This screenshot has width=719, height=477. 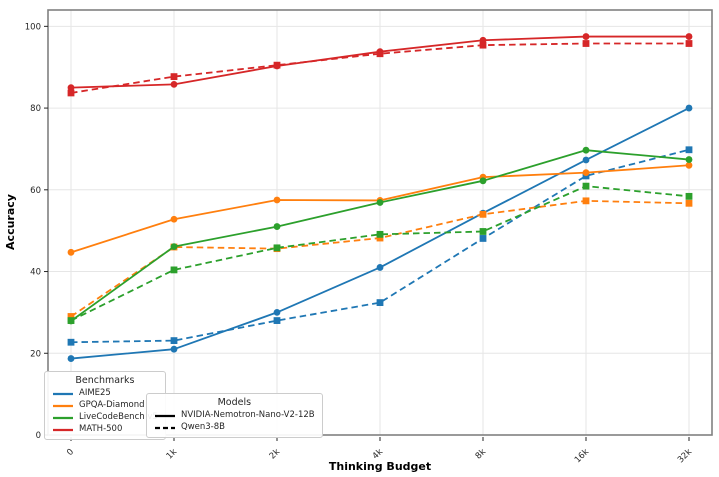 I want to click on legend-item-label: AIME25, so click(x=95, y=393).